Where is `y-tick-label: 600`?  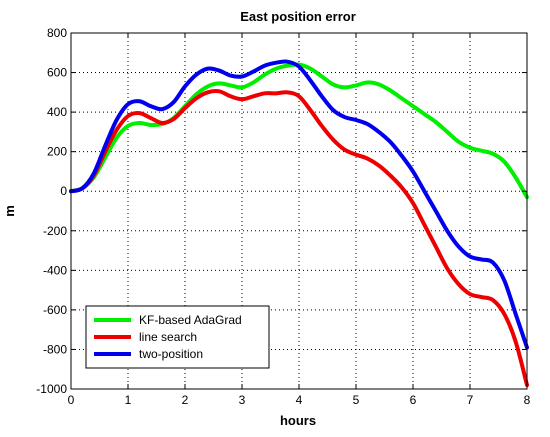
y-tick-label: 600 is located at coordinates (57, 73).